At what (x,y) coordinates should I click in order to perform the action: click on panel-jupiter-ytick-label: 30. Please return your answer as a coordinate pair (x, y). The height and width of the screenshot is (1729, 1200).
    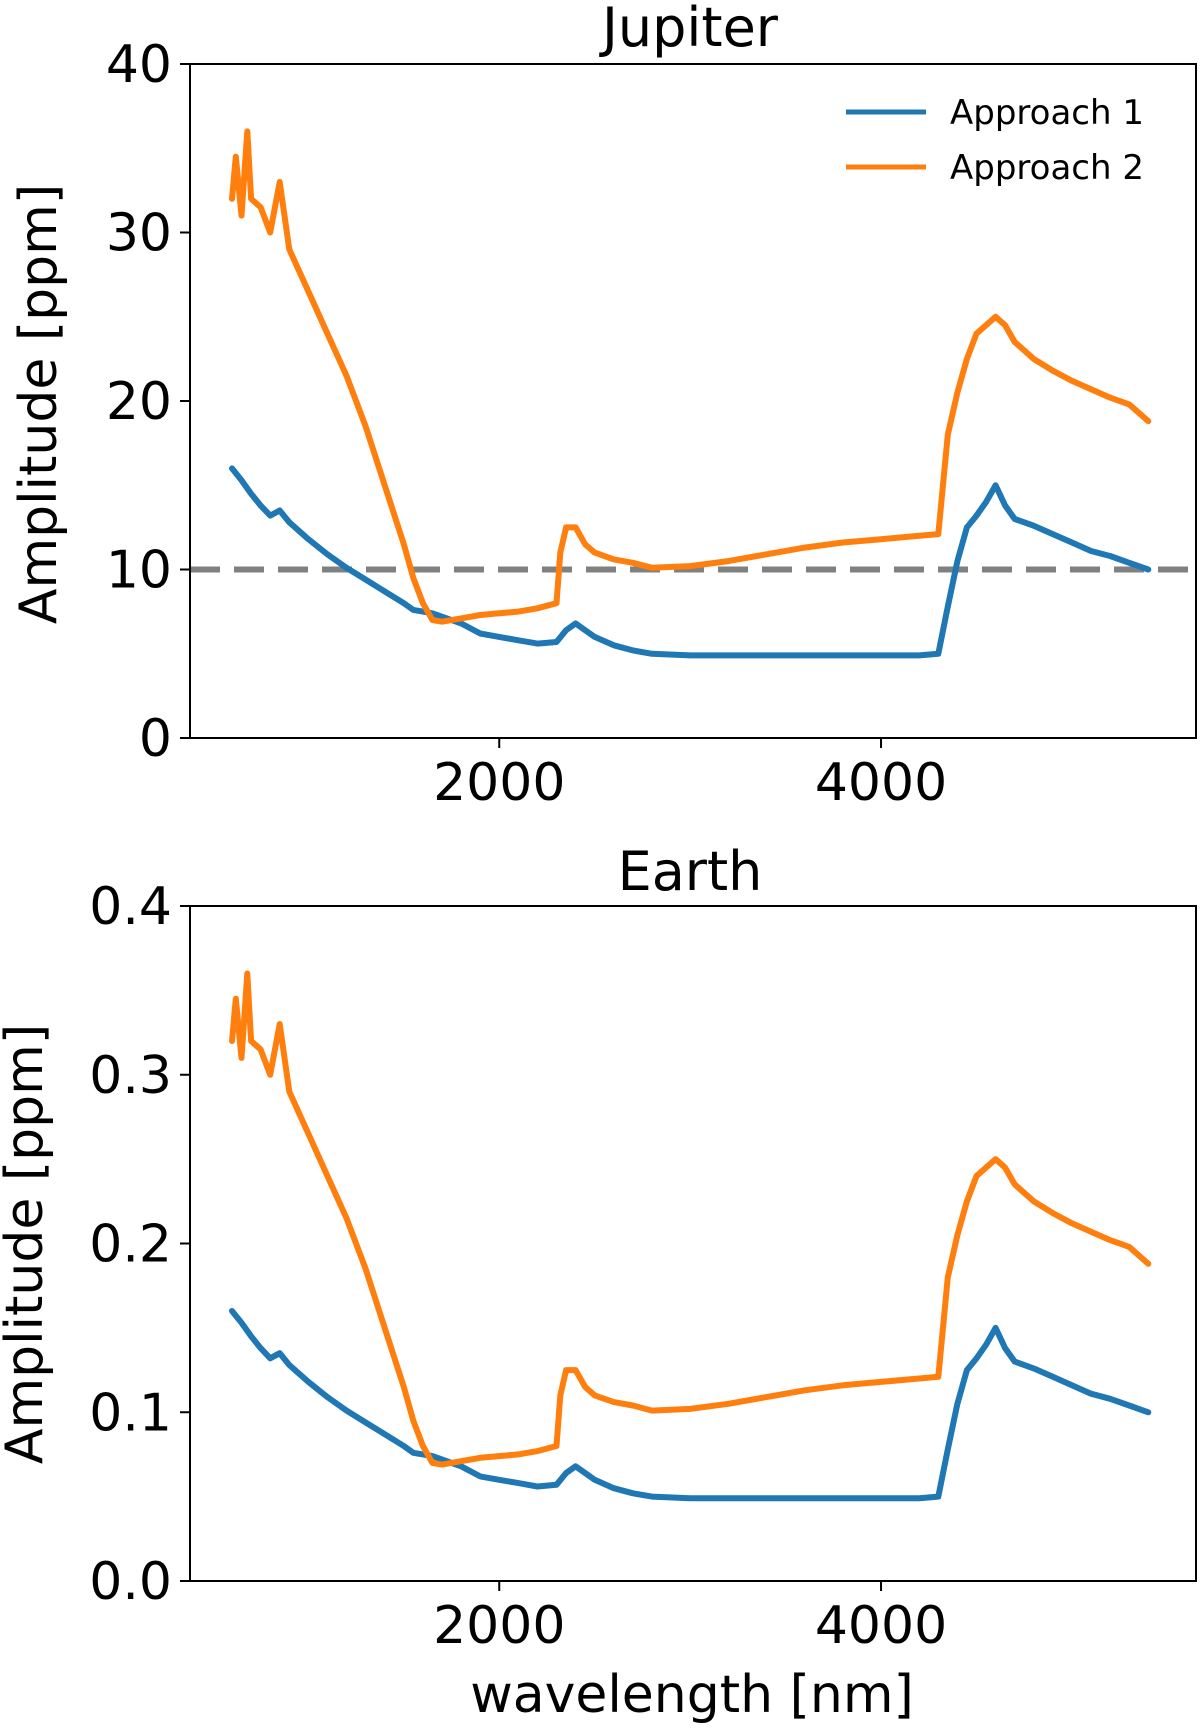
    Looking at the image, I should click on (139, 234).